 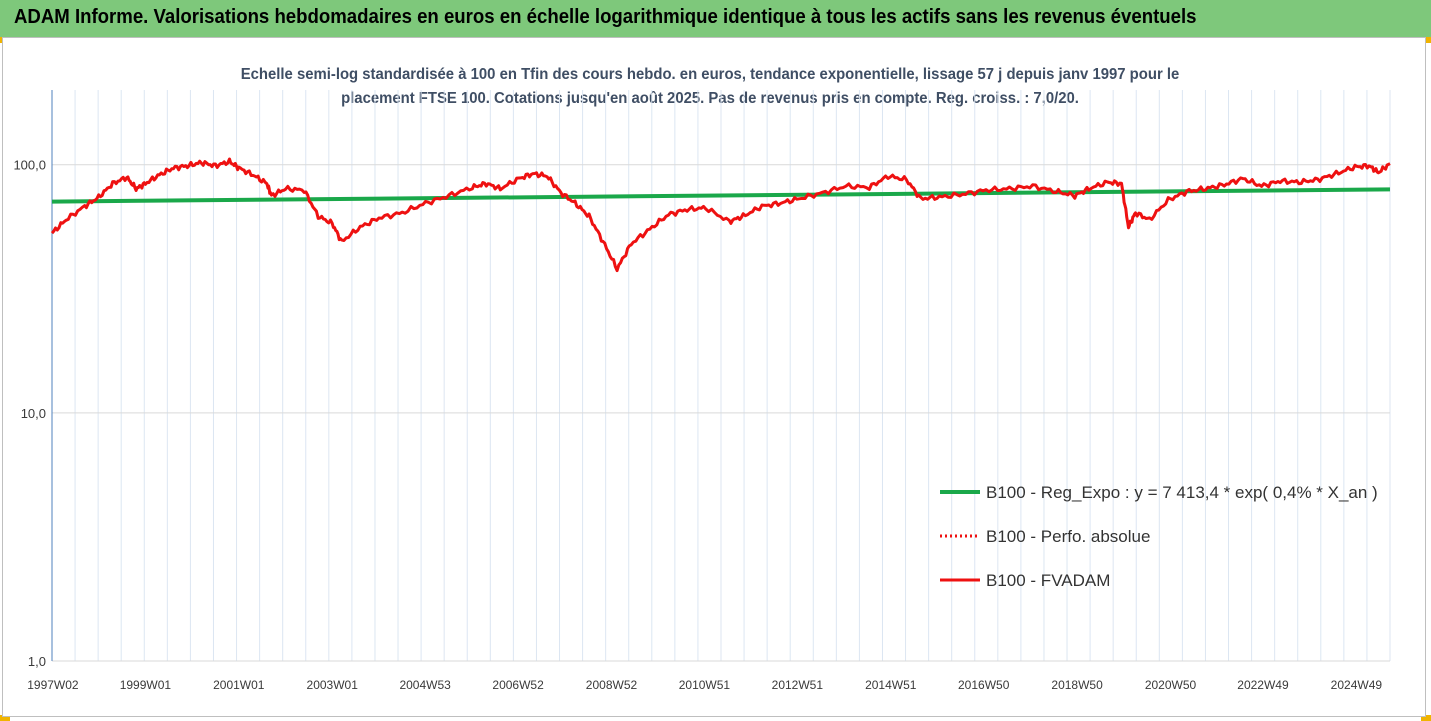 What do you see at coordinates (239, 685) in the screenshot?
I see `x-tick-label: 2001W01` at bounding box center [239, 685].